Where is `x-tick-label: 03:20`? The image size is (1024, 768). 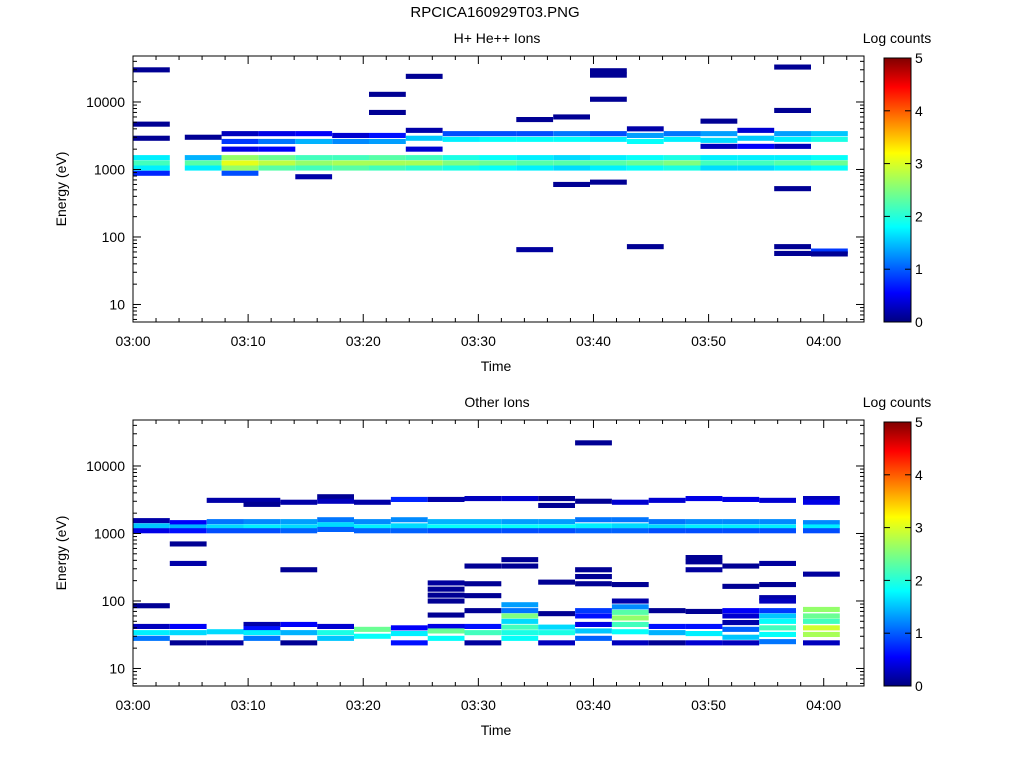 x-tick-label: 03:20 is located at coordinates (363, 341).